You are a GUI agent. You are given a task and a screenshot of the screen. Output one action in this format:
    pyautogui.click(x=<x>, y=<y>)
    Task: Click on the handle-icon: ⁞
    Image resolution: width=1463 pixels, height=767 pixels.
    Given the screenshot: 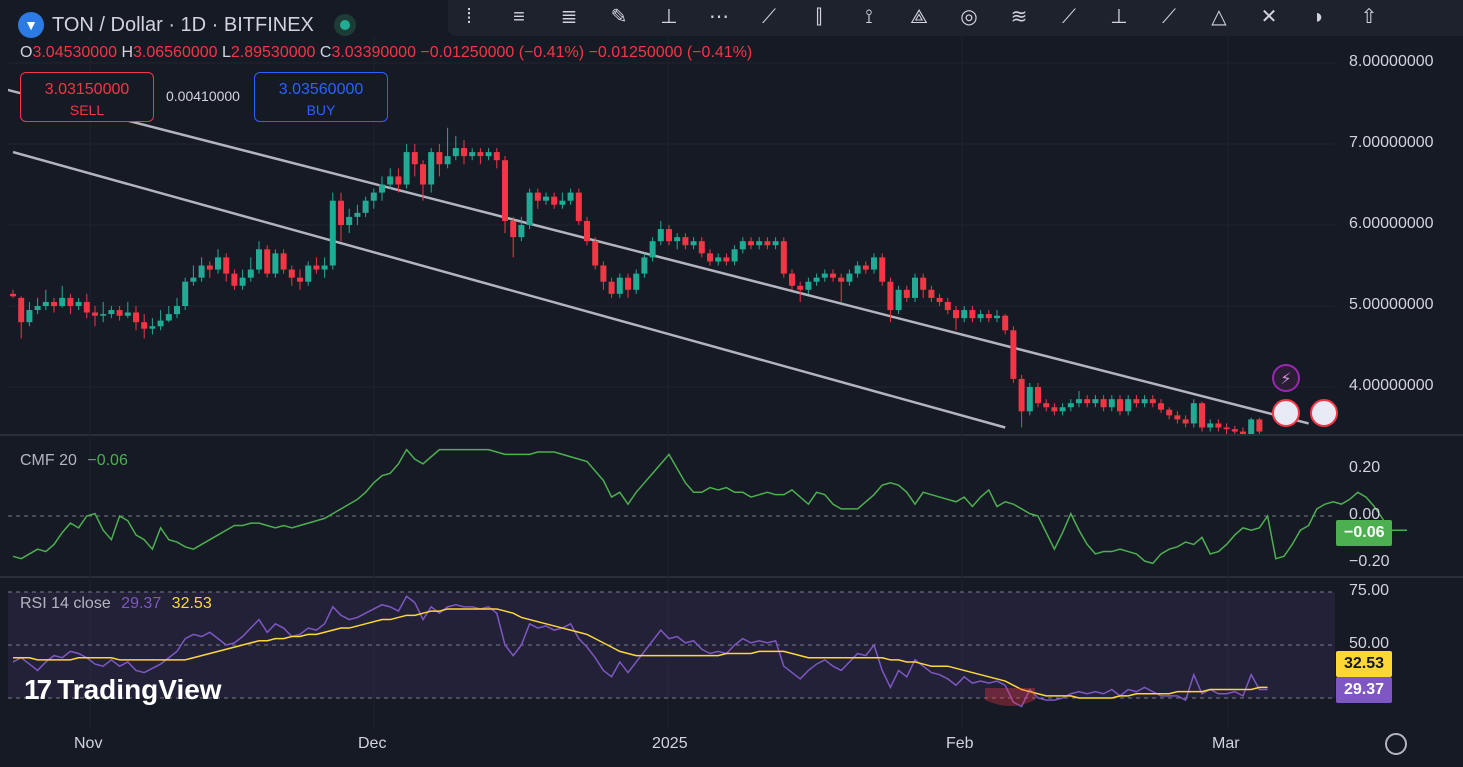 What is the action you would take?
    pyautogui.click(x=469, y=17)
    